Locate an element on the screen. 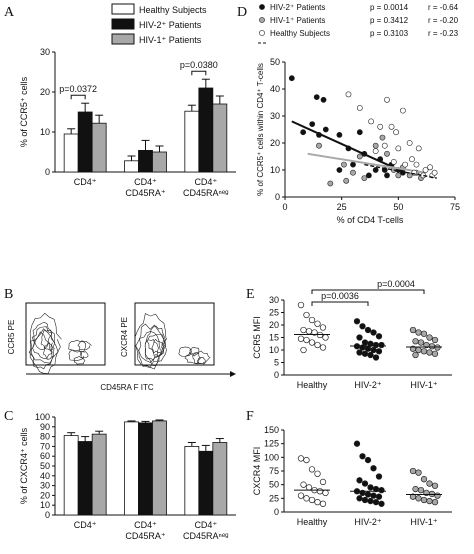 The image size is (474, 554). legend-marker is located at coordinates (262, 33).